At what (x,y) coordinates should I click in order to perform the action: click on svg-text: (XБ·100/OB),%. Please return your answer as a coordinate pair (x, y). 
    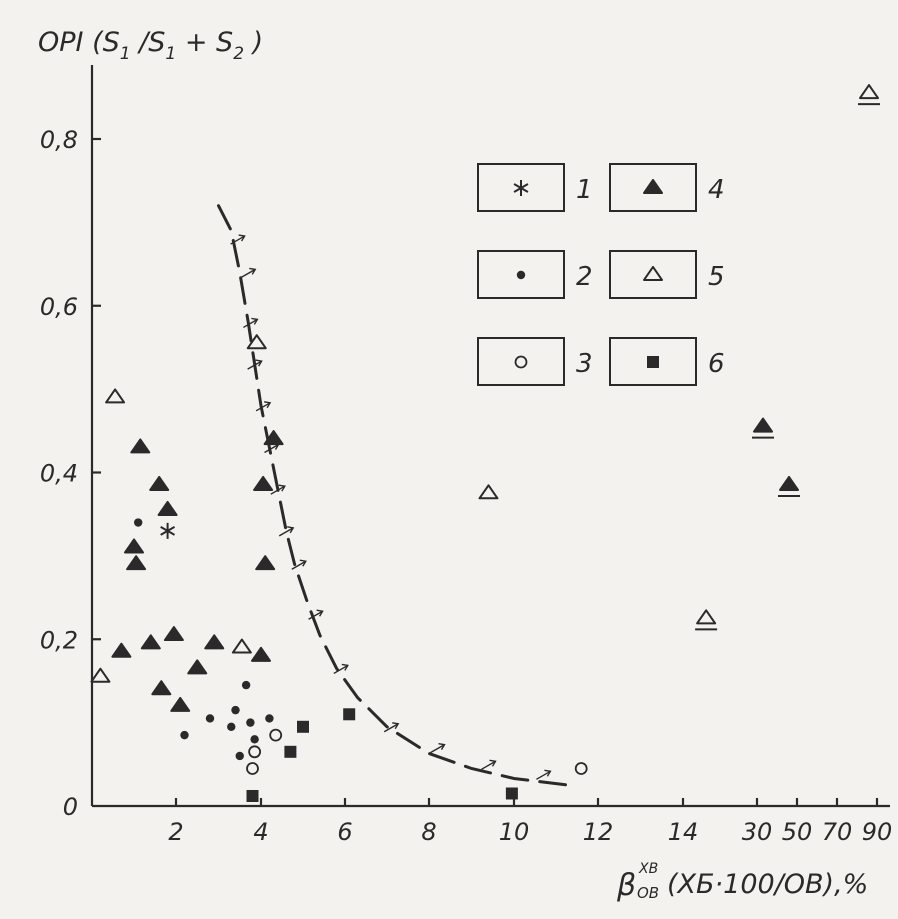
    Looking at the image, I should click on (767, 884).